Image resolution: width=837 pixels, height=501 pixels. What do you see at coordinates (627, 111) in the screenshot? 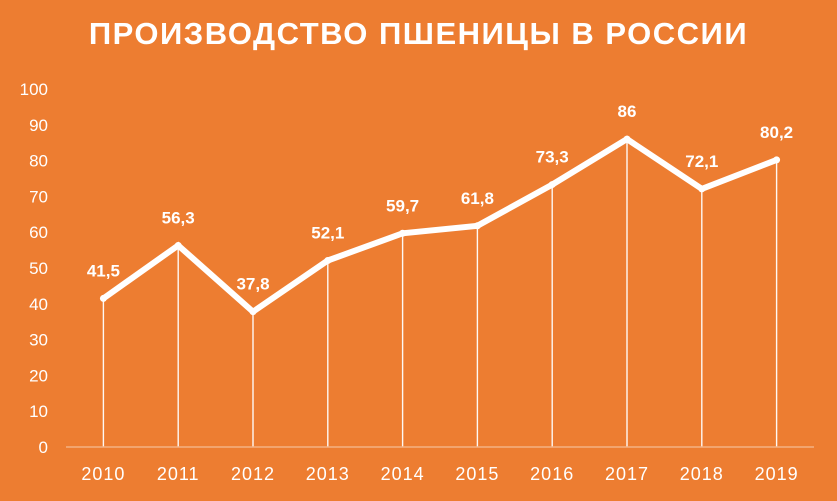
I see `data-label-2017: 86` at bounding box center [627, 111].